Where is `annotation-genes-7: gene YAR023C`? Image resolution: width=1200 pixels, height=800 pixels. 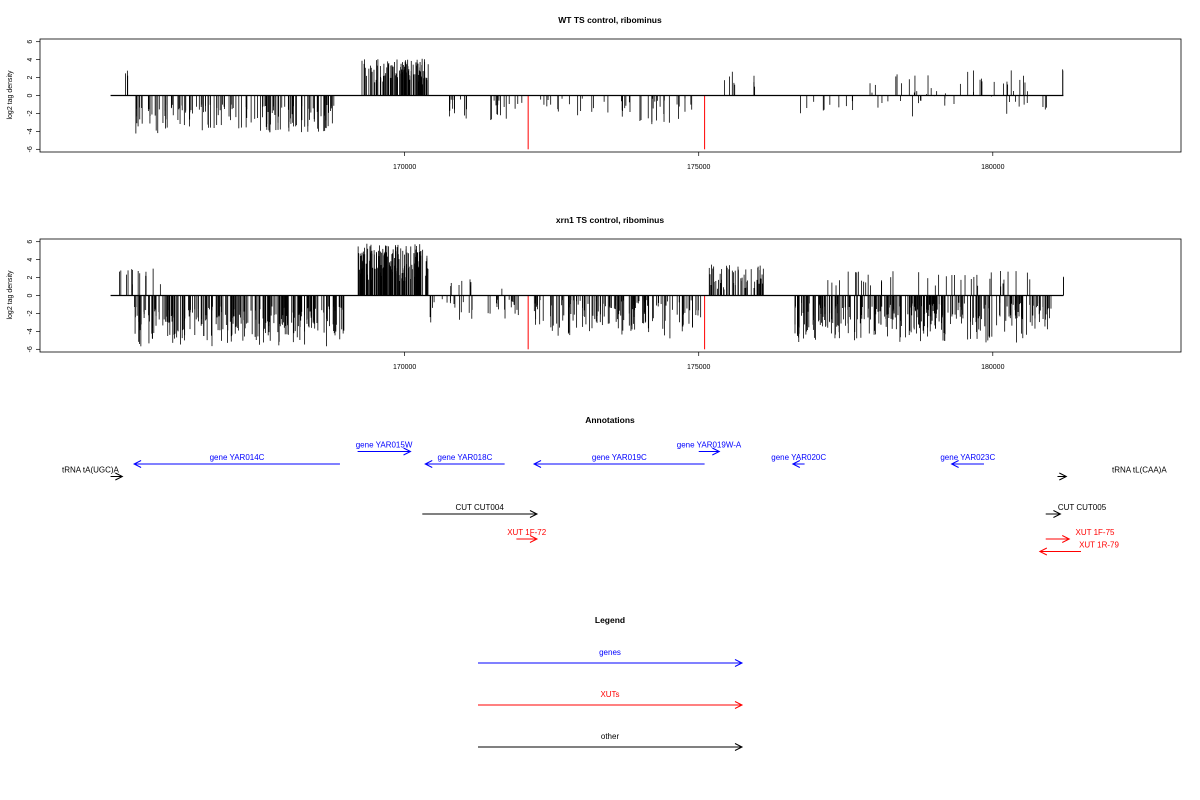 annotation-genes-7: gene YAR023C is located at coordinates (967, 460).